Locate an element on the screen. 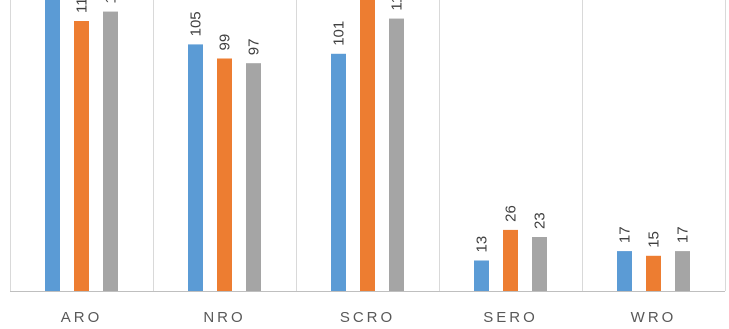  x-tick-label-sero: SERO is located at coordinates (510, 317).